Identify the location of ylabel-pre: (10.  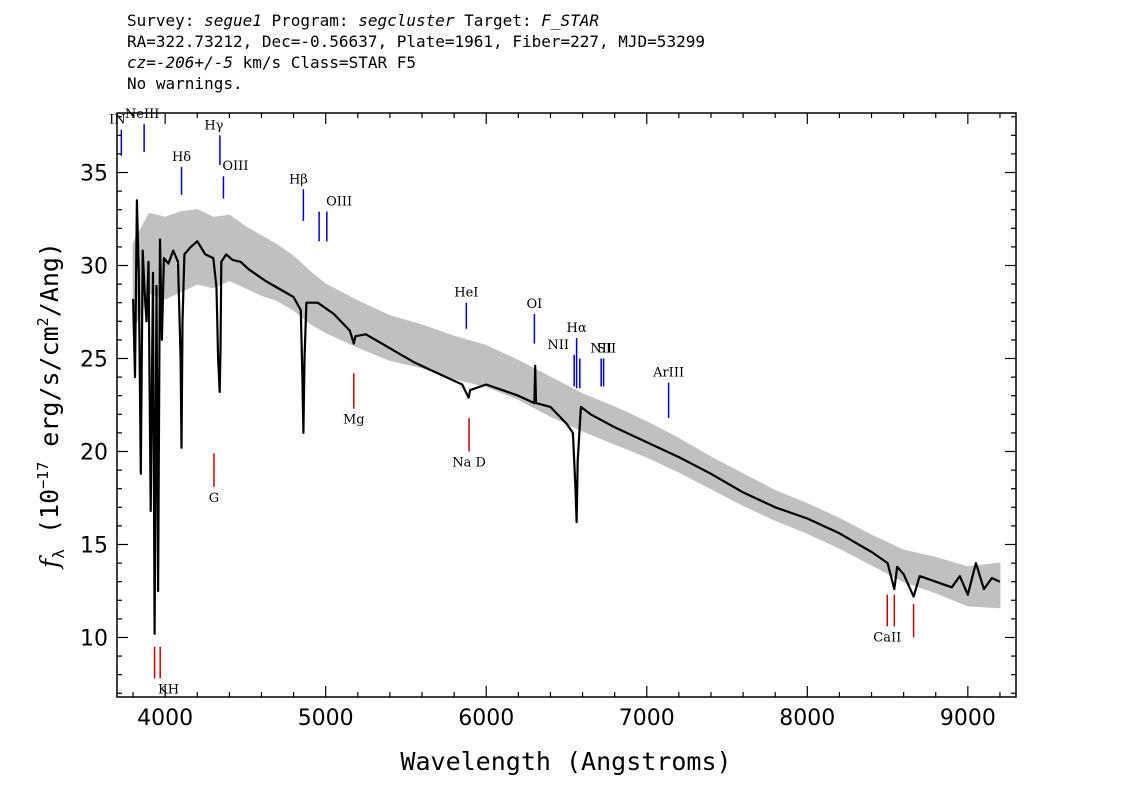
(49, 519).